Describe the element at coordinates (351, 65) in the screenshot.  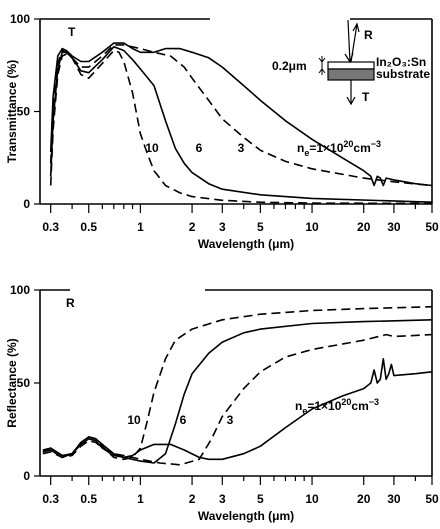
I see `film-layer` at that location.